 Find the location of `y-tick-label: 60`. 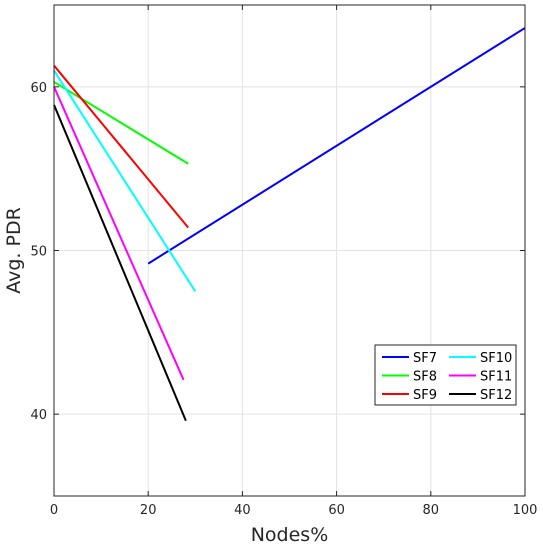

y-tick-label: 60 is located at coordinates (38, 88).